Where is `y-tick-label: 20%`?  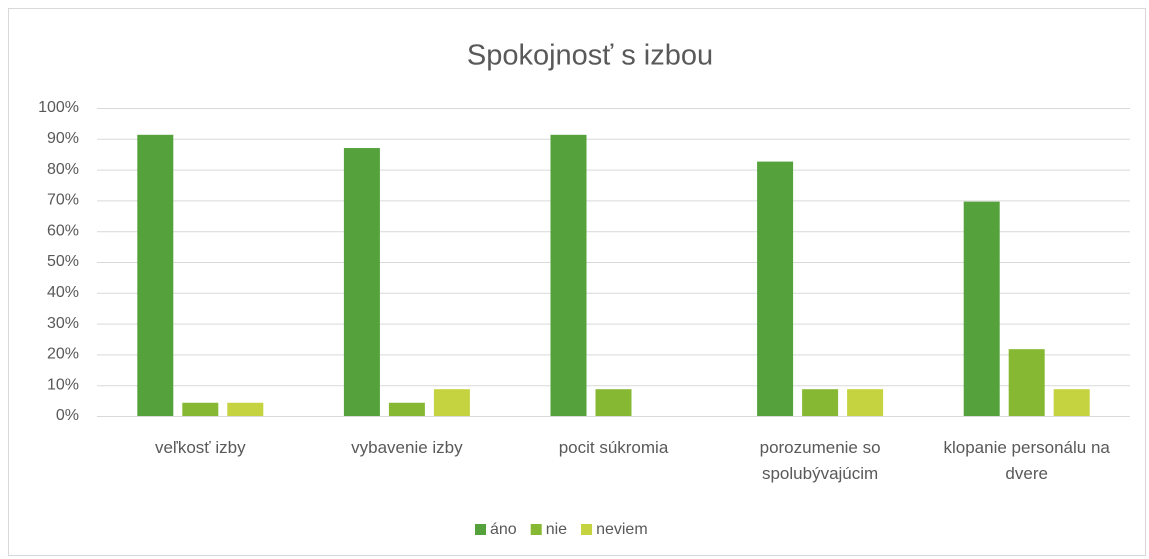 y-tick-label: 20% is located at coordinates (63, 354).